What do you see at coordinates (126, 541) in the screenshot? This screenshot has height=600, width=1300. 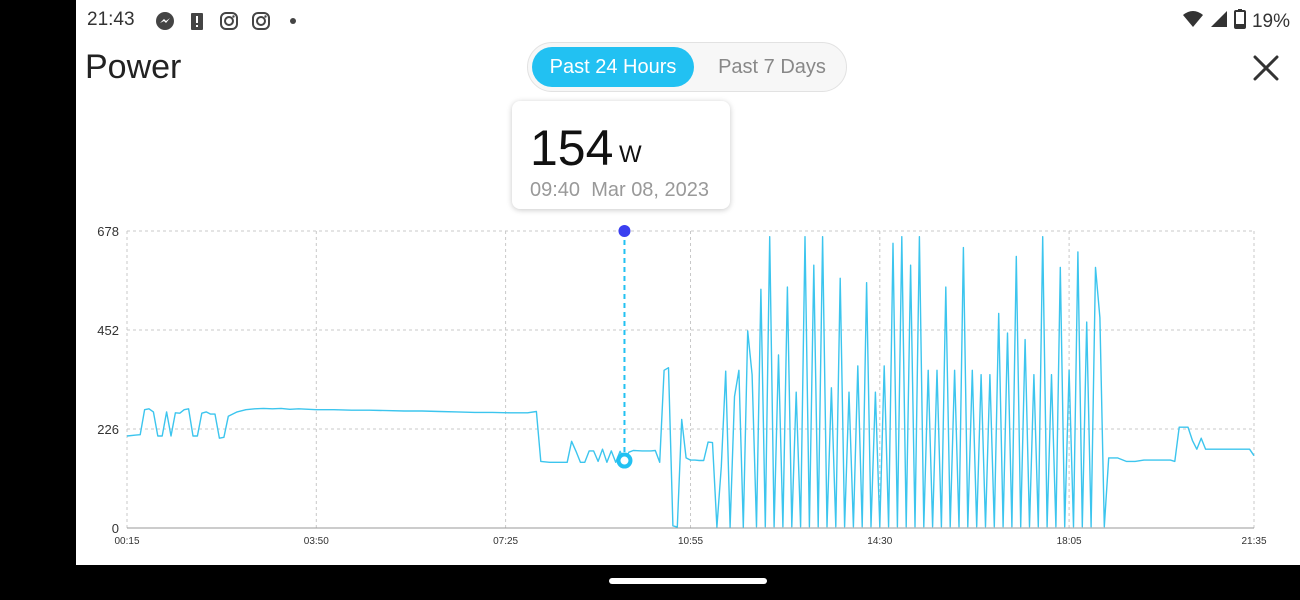 I see `x-tick-label: 00:15` at bounding box center [126, 541].